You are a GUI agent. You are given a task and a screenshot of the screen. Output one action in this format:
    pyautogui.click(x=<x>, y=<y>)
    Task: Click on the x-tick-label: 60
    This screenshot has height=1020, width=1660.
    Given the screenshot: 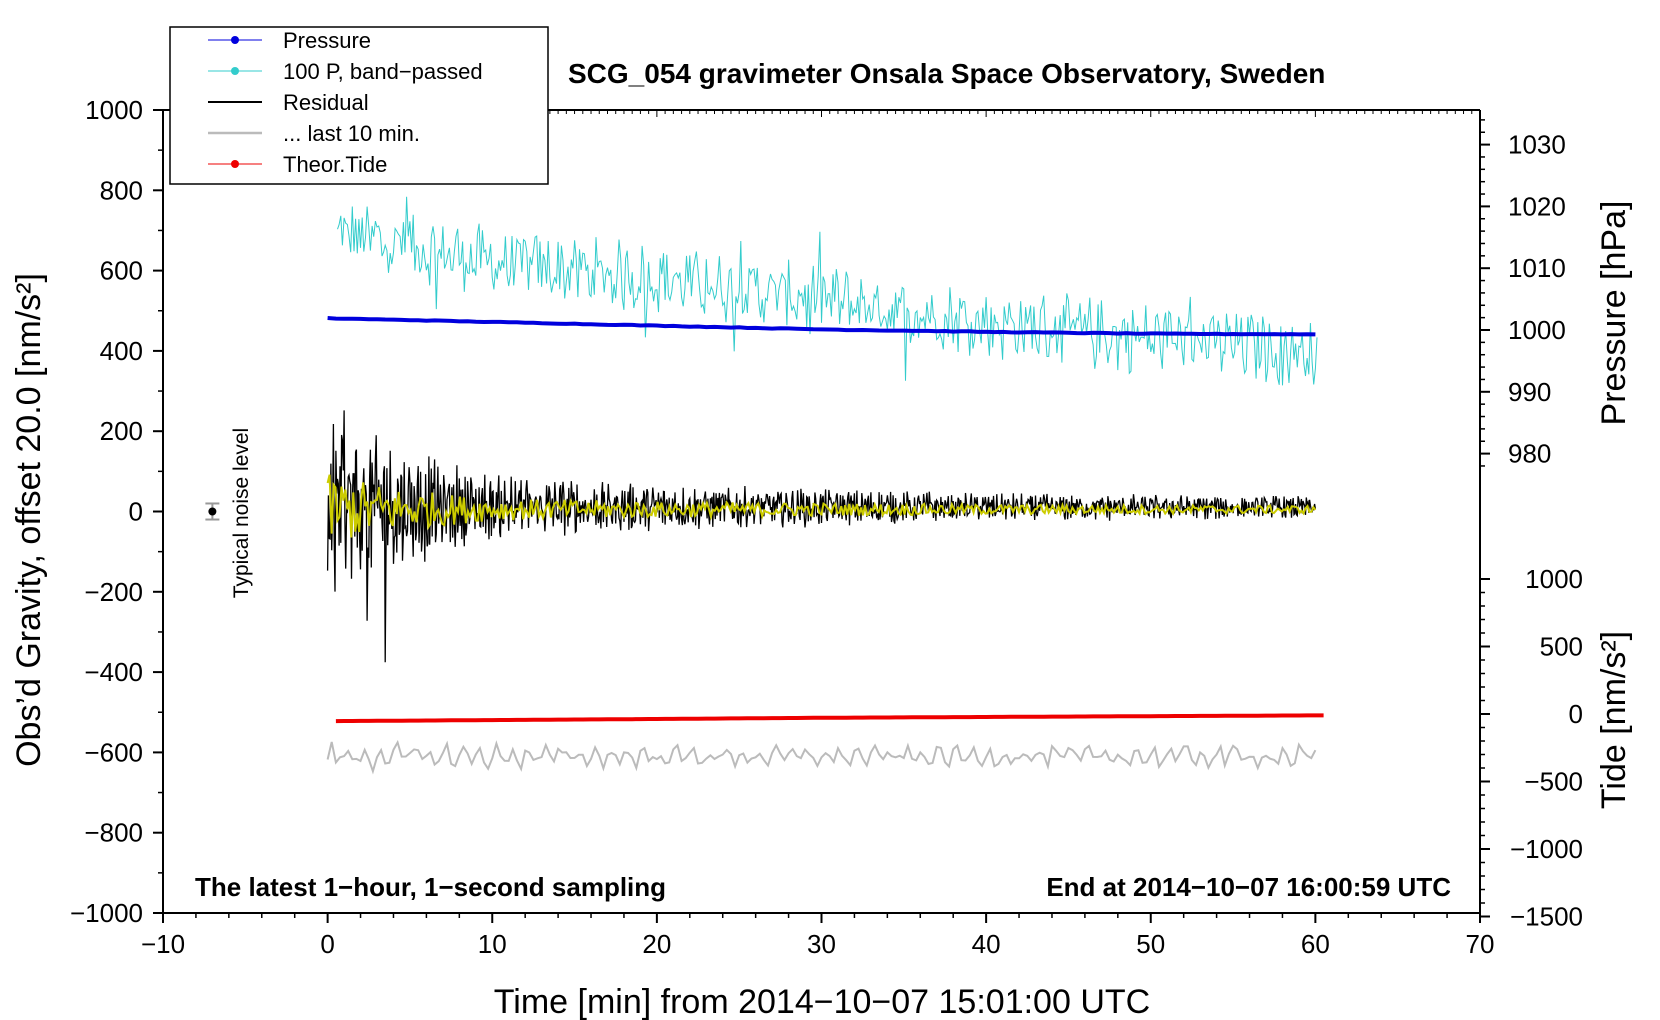 What is the action you would take?
    pyautogui.click(x=1315, y=944)
    